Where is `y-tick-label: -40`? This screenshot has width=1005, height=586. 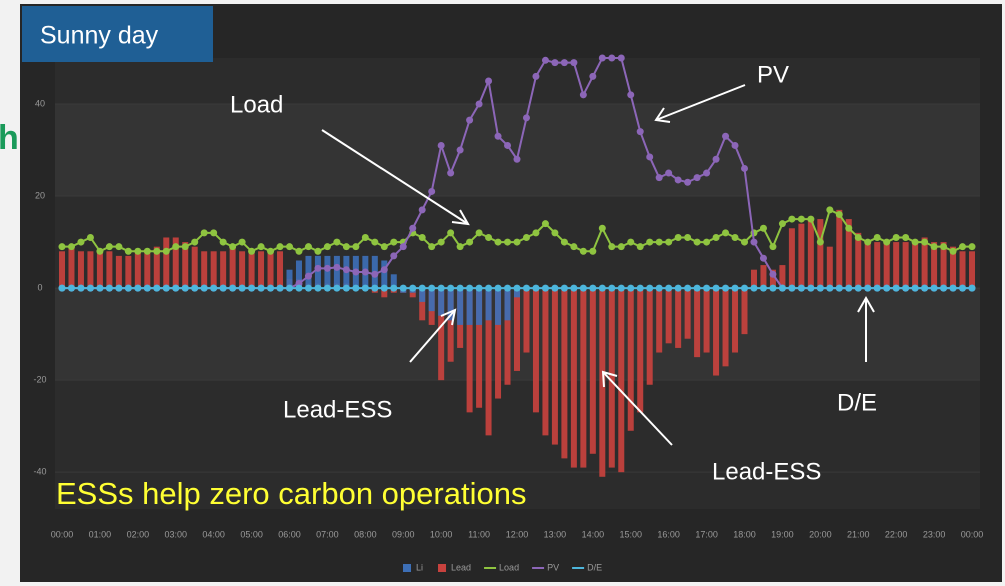 y-tick-label: -40 is located at coordinates (39, 472).